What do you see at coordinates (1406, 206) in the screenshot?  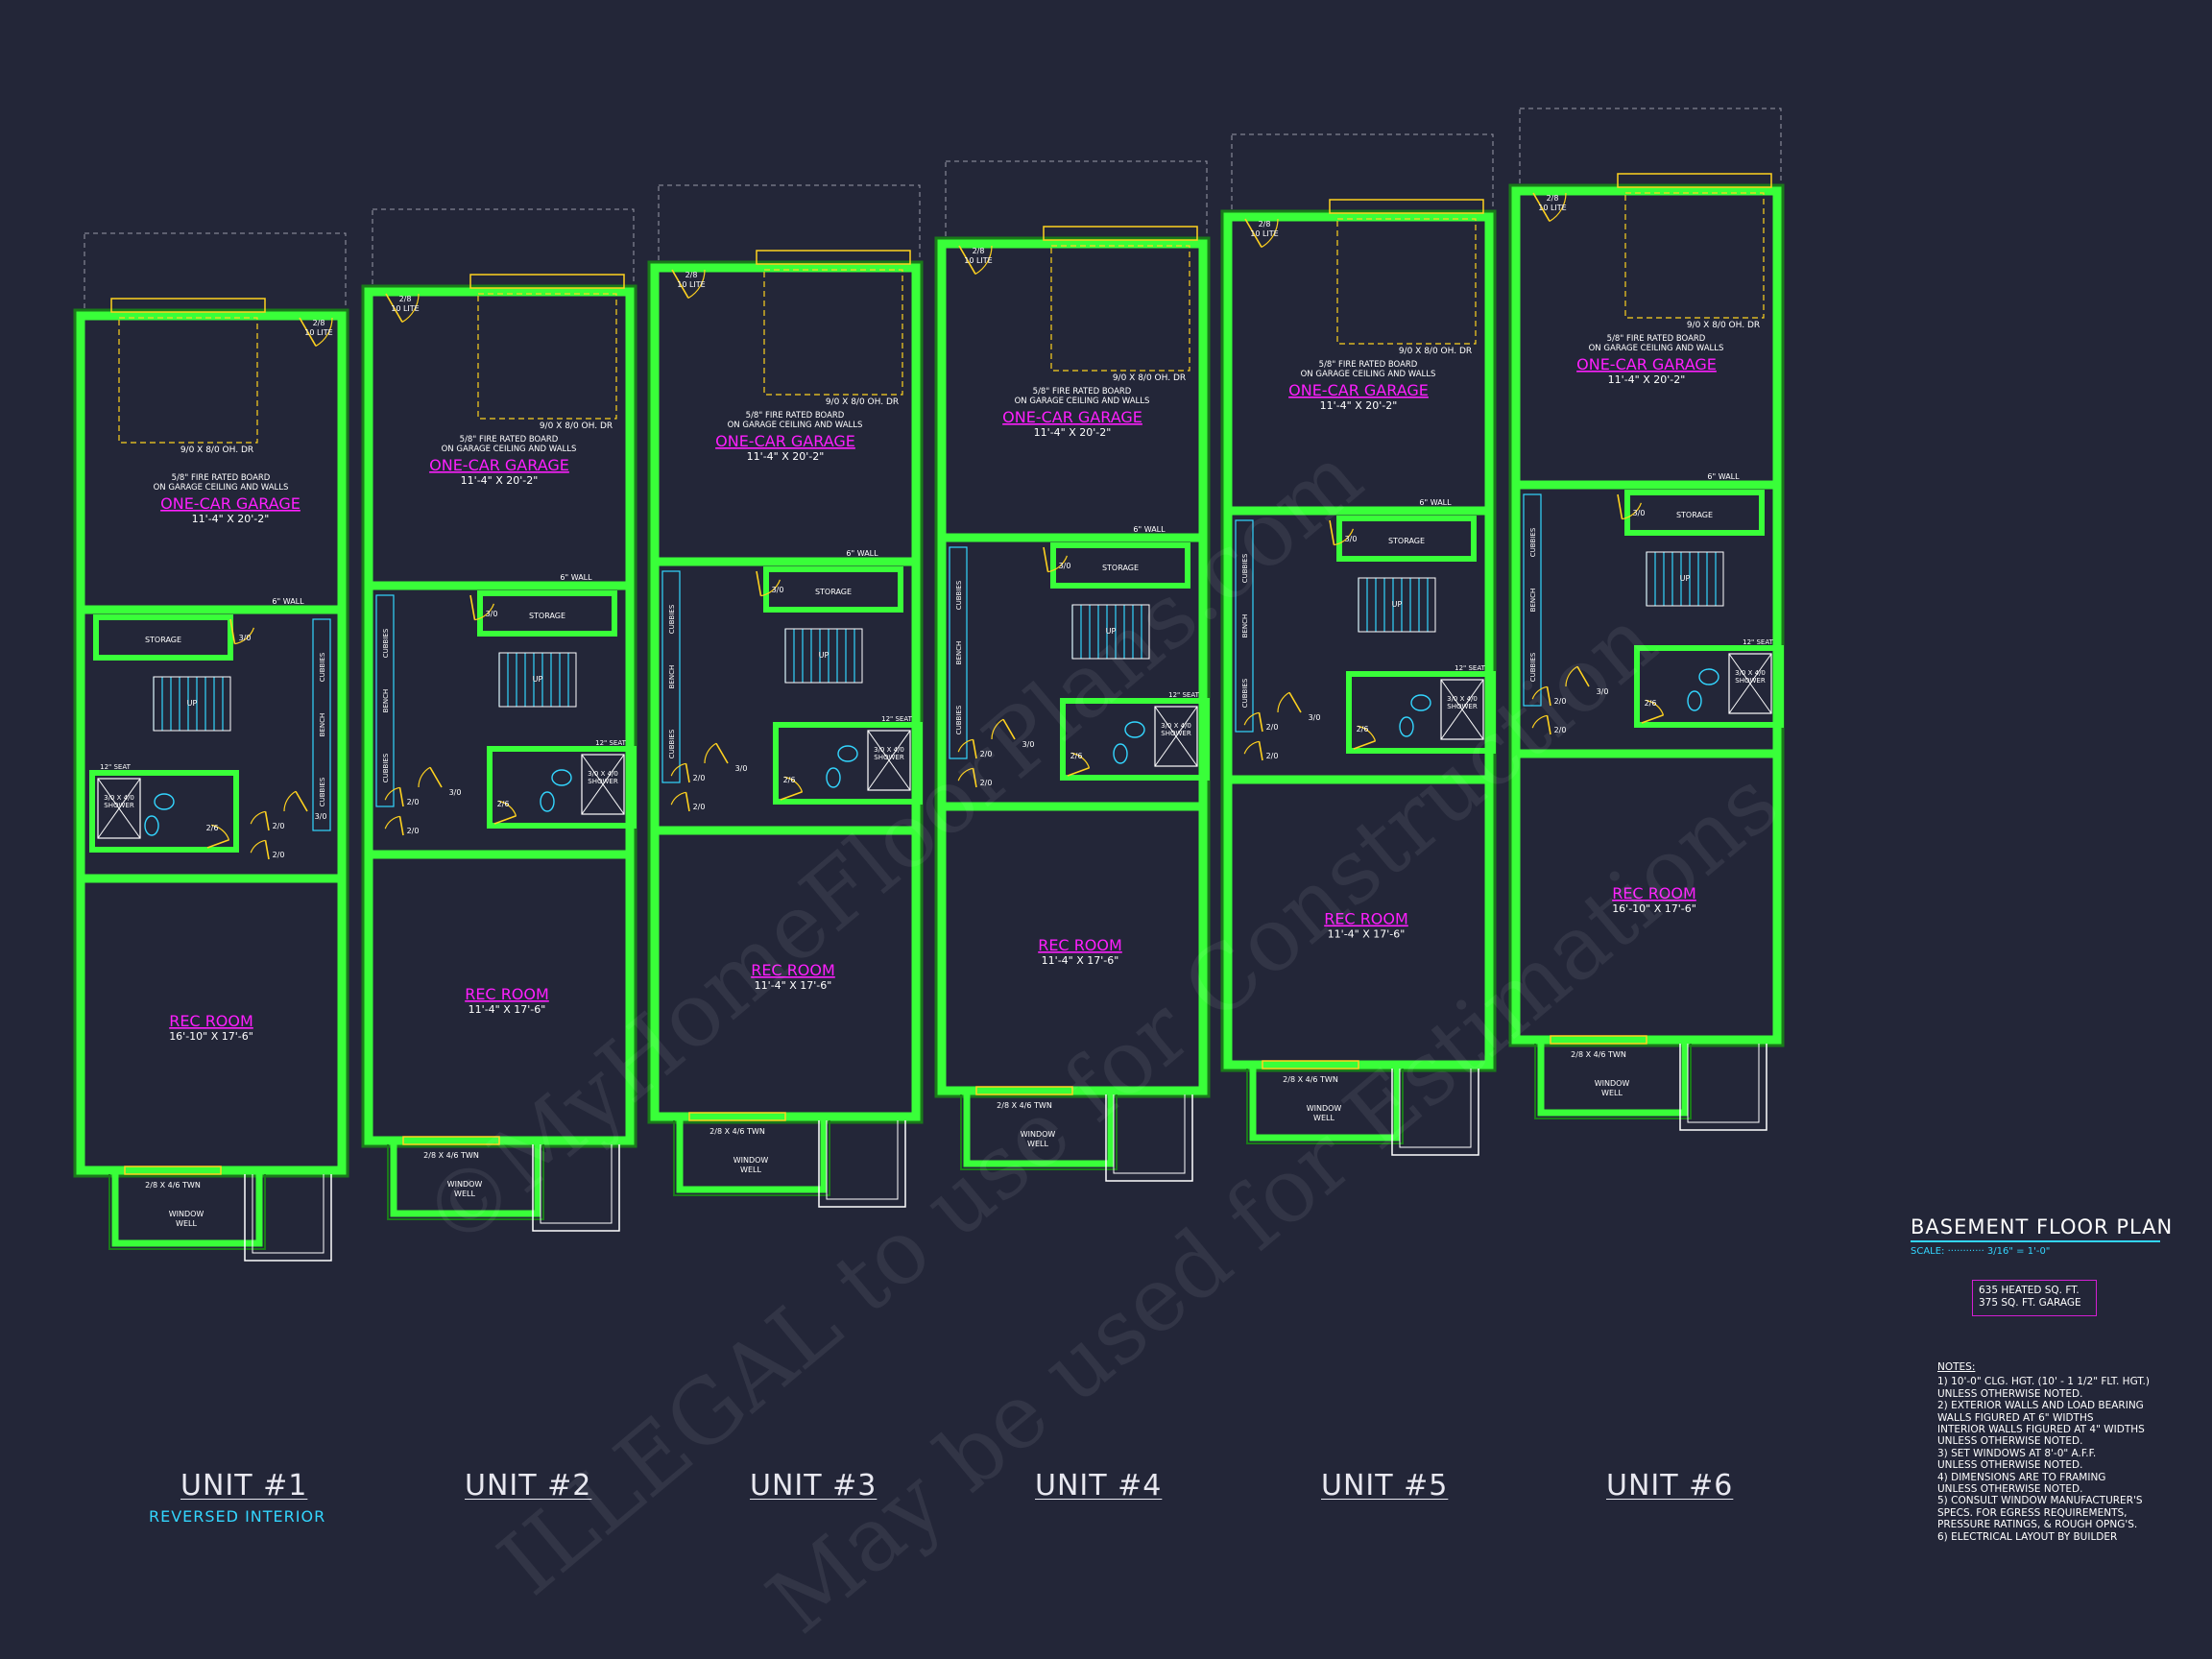 I see `garage-door-header` at bounding box center [1406, 206].